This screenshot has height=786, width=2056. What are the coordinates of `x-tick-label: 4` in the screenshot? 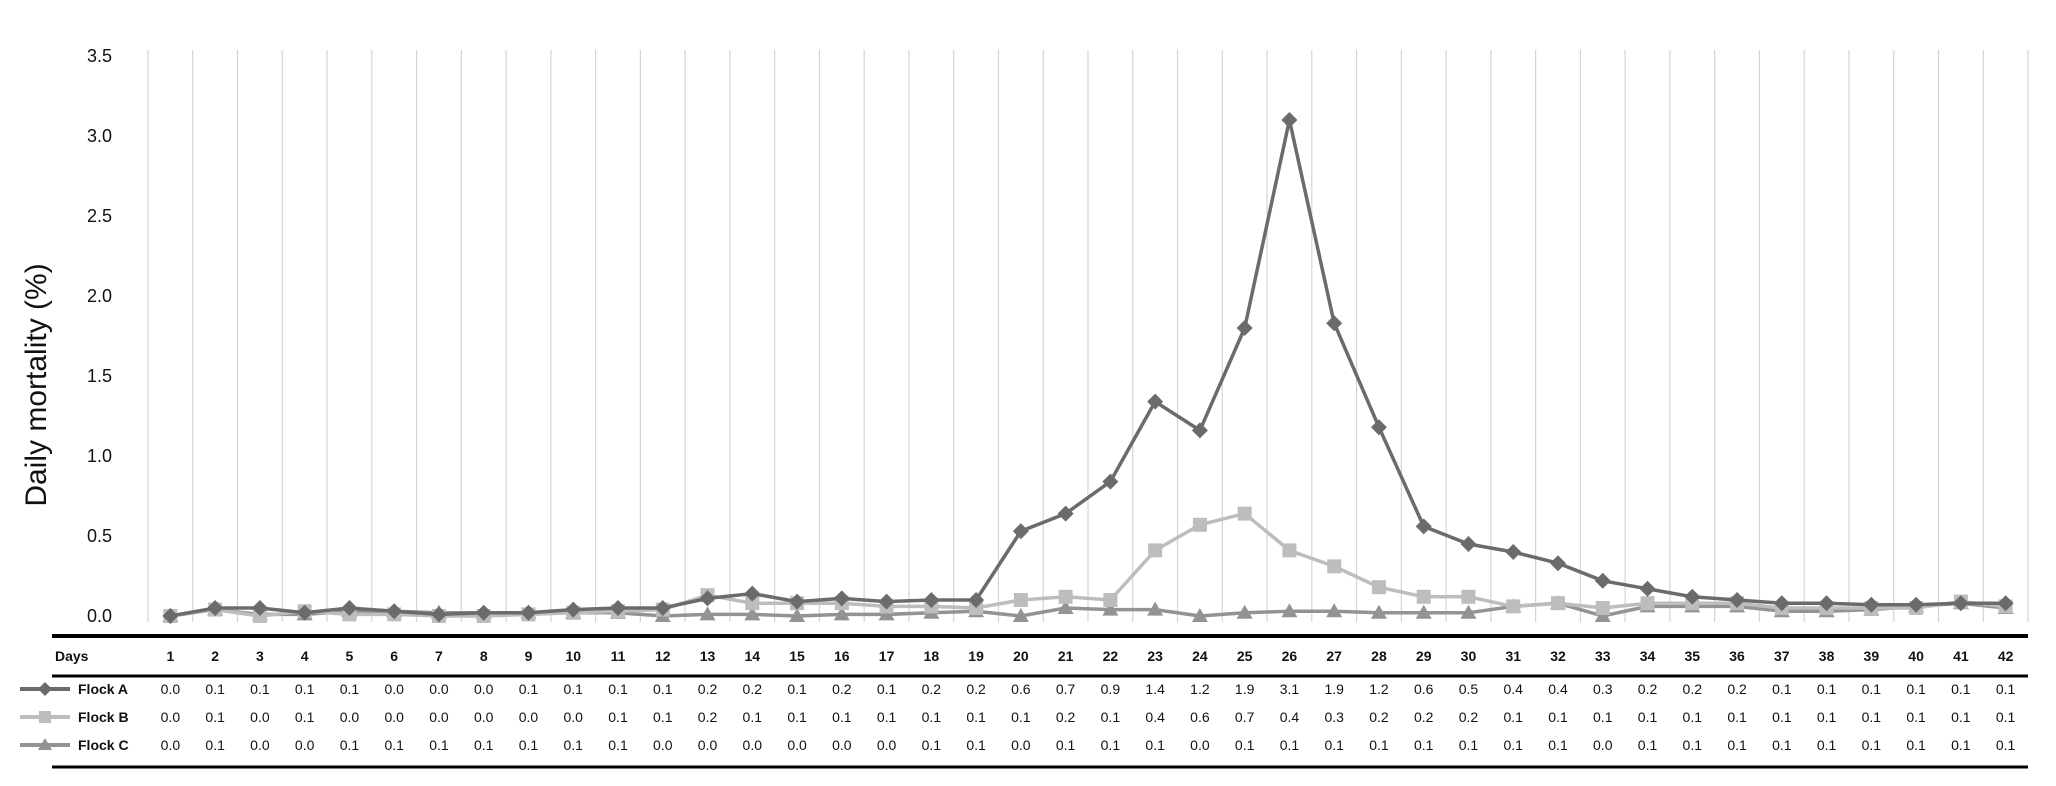 It's located at (305, 656).